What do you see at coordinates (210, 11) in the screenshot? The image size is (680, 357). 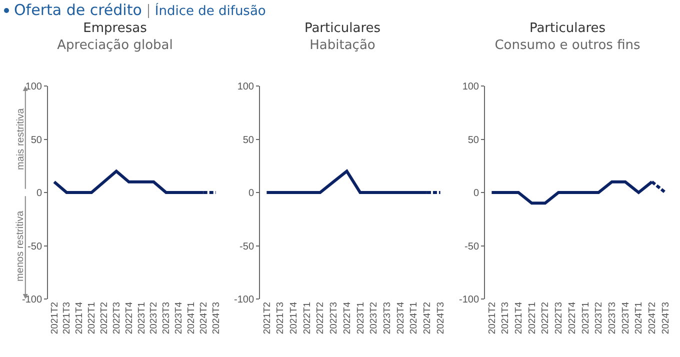 I see `text: Índice de difusão` at bounding box center [210, 11].